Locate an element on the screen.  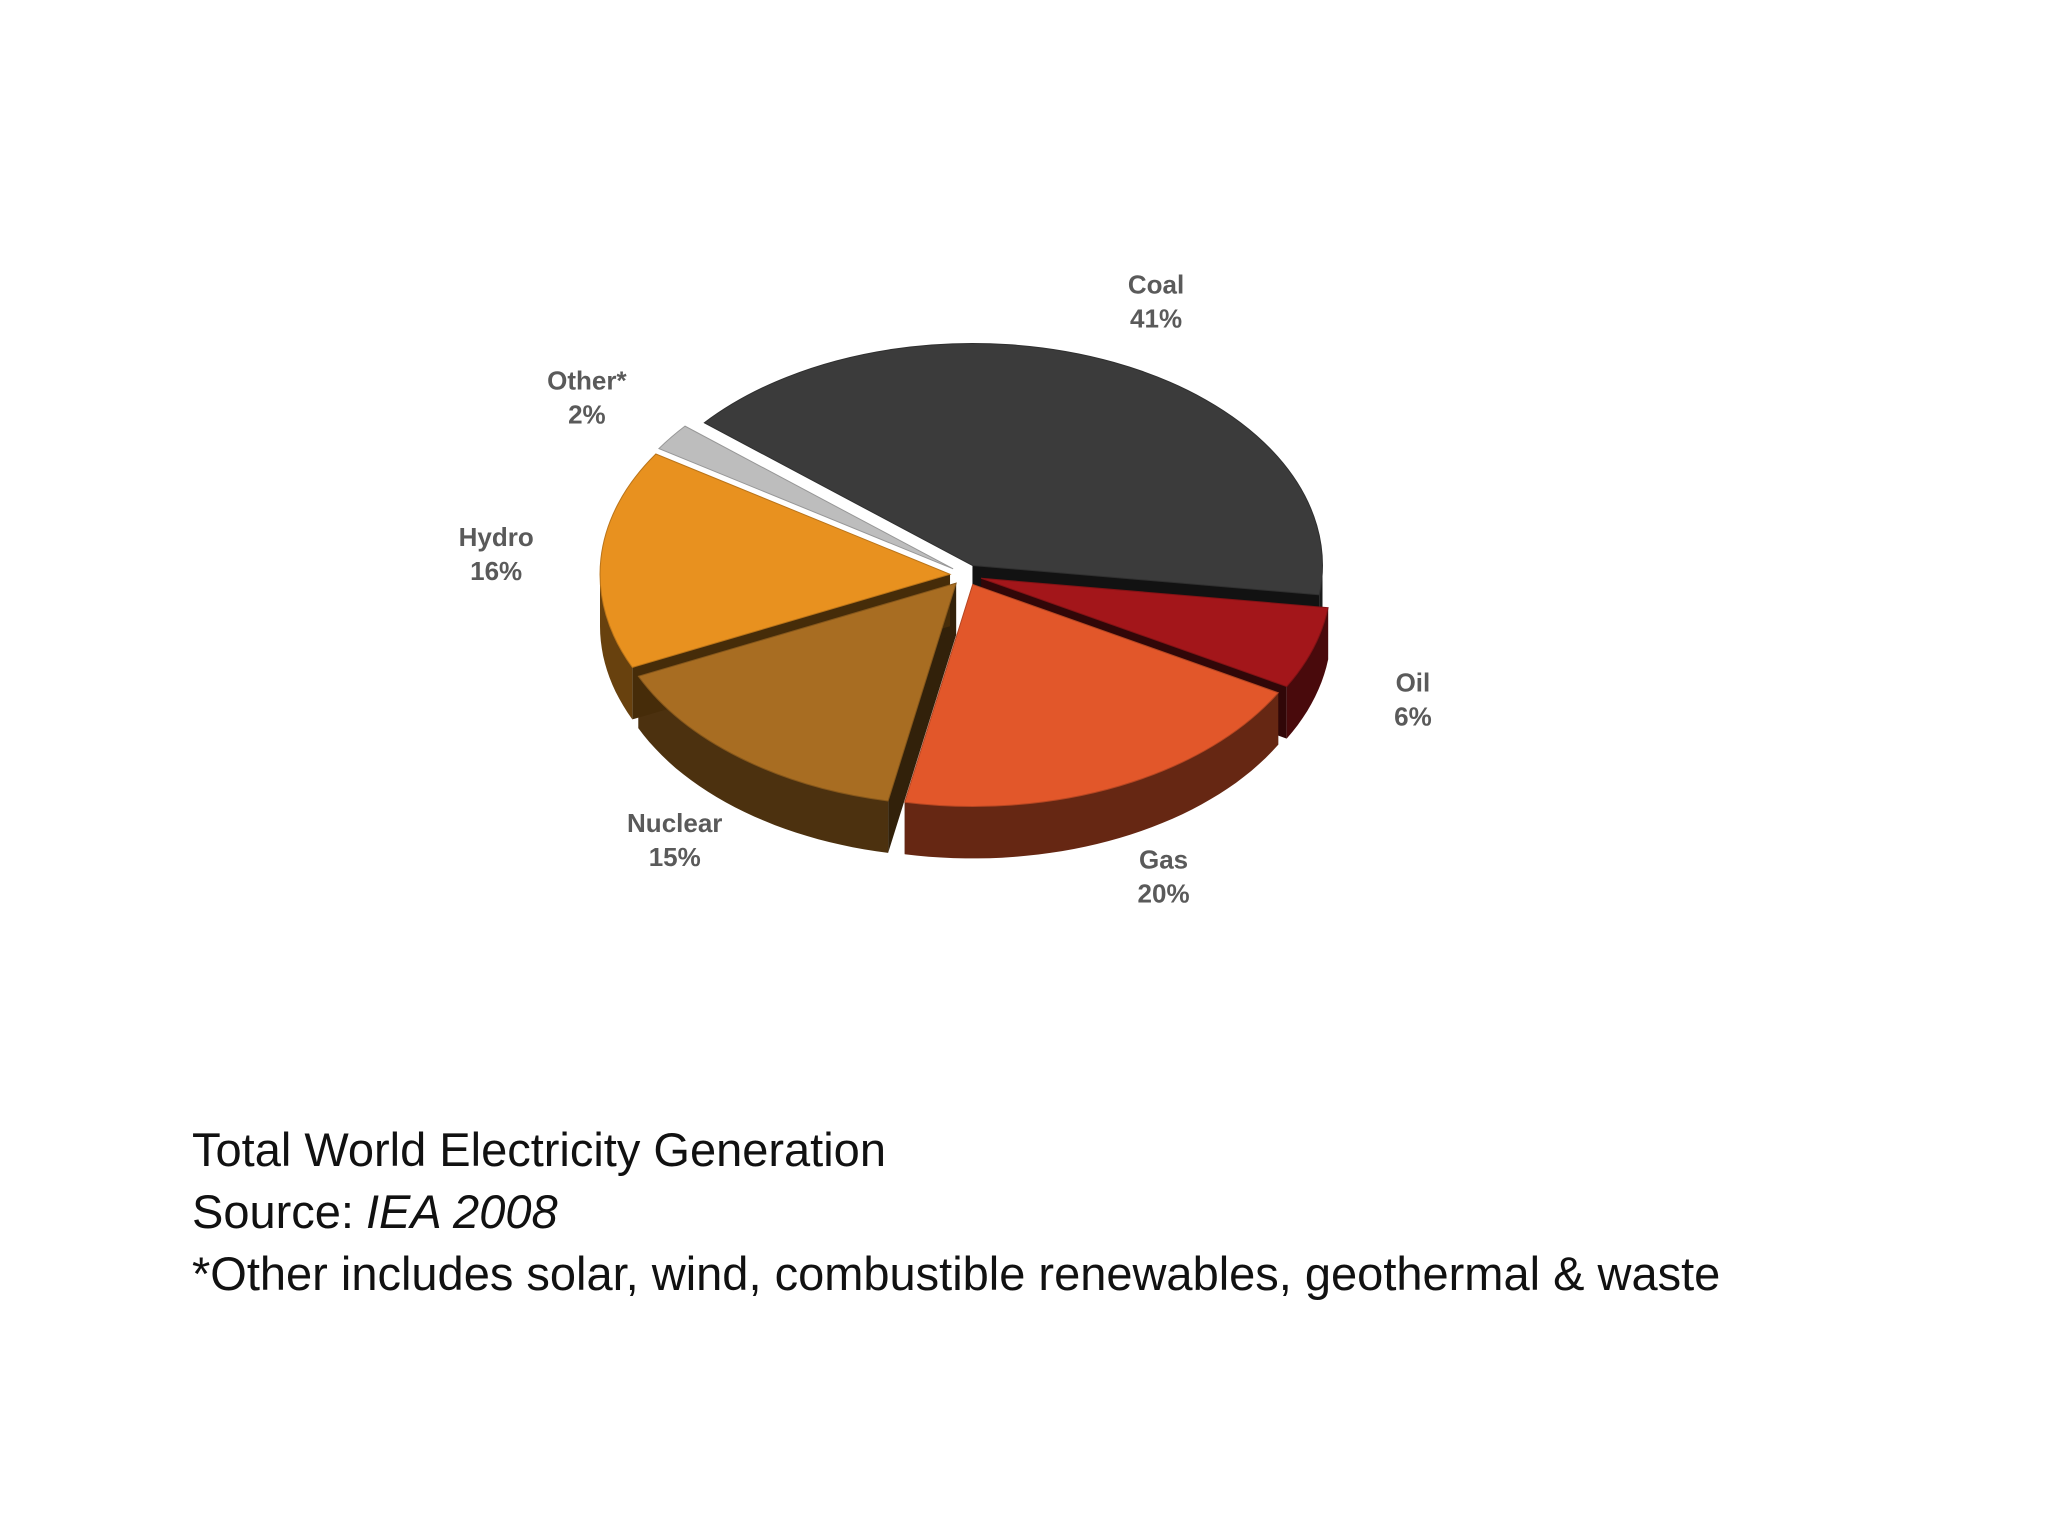
slice-label: Nuclear is located at coordinates (674, 823).